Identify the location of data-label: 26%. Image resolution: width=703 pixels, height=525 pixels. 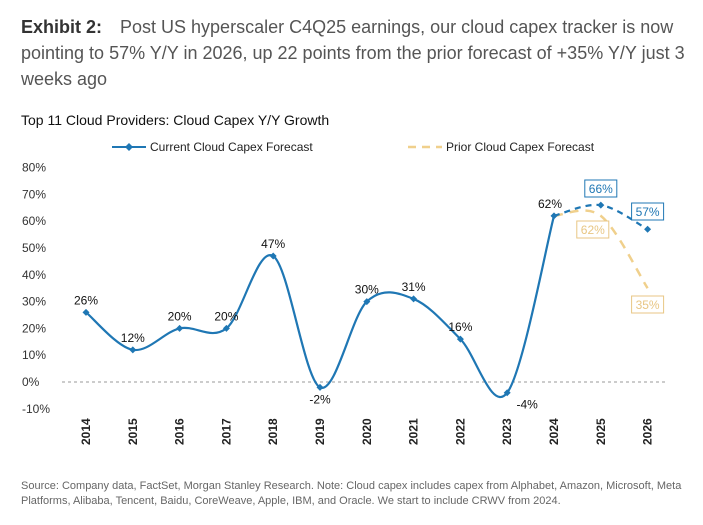
(86, 300).